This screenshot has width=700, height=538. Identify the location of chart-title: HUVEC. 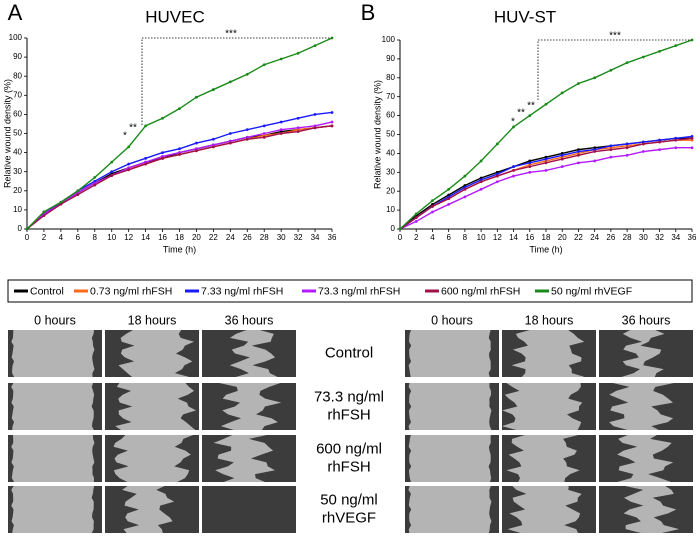
(175, 16).